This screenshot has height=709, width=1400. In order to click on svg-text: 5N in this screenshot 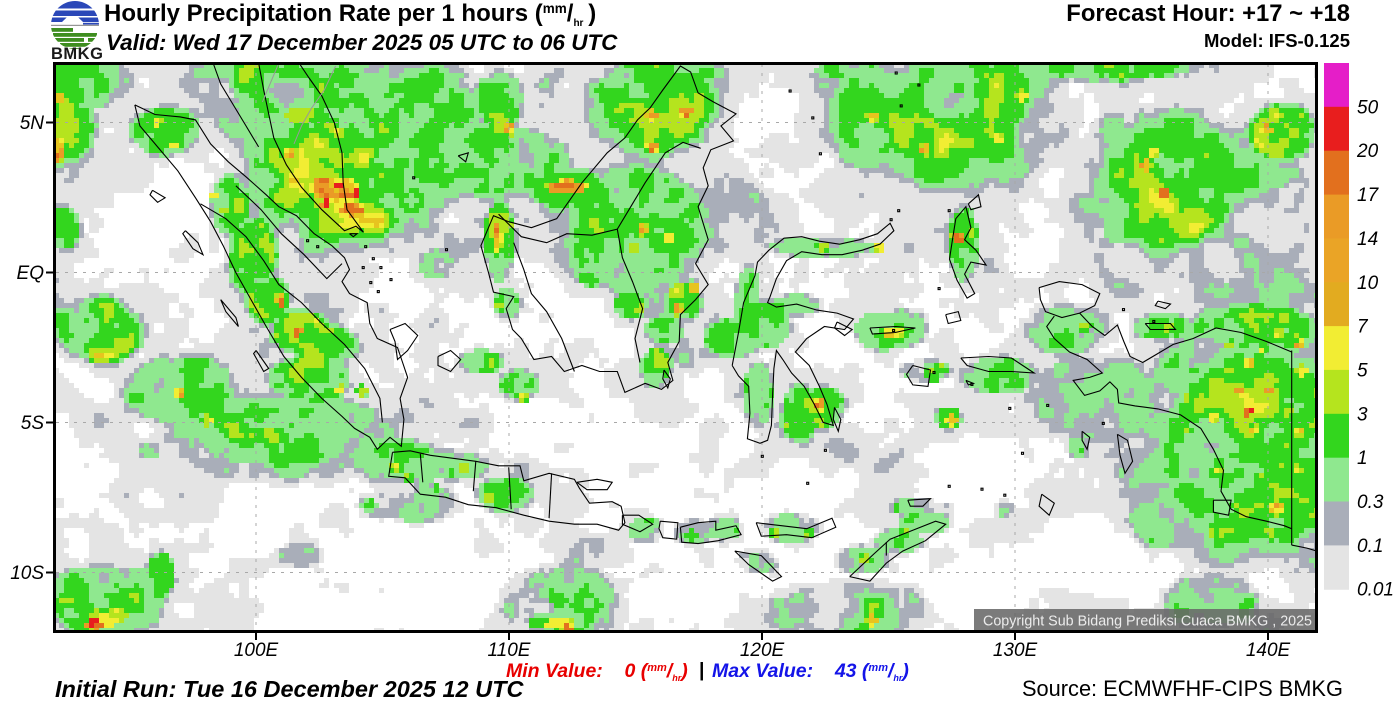, I will do `click(32, 123)`.